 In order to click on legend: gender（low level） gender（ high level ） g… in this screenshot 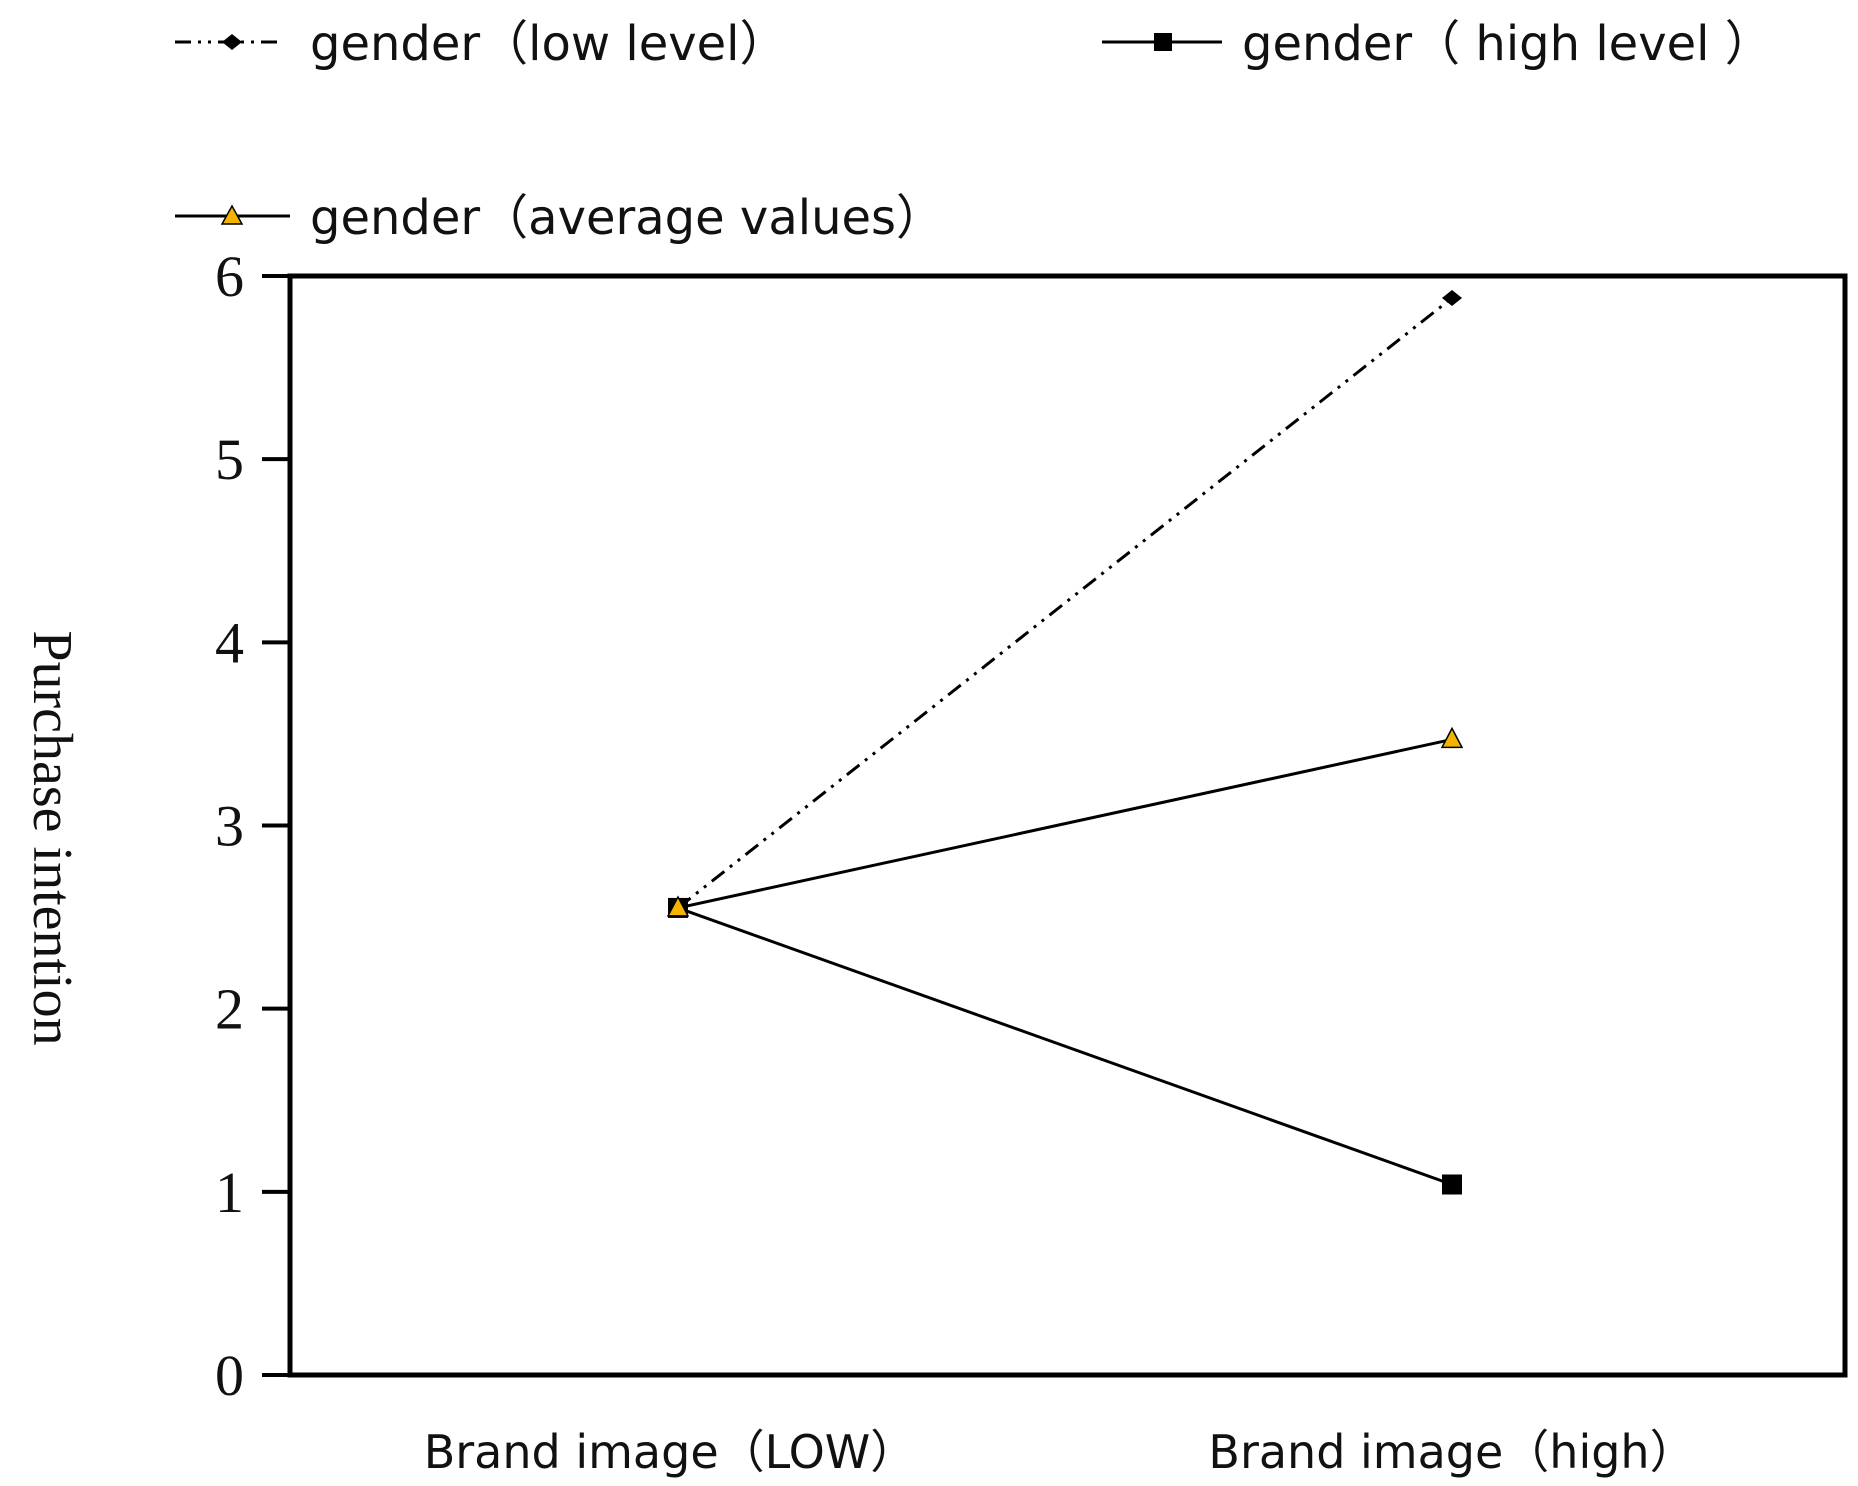, I will do `click(974, 131)`.